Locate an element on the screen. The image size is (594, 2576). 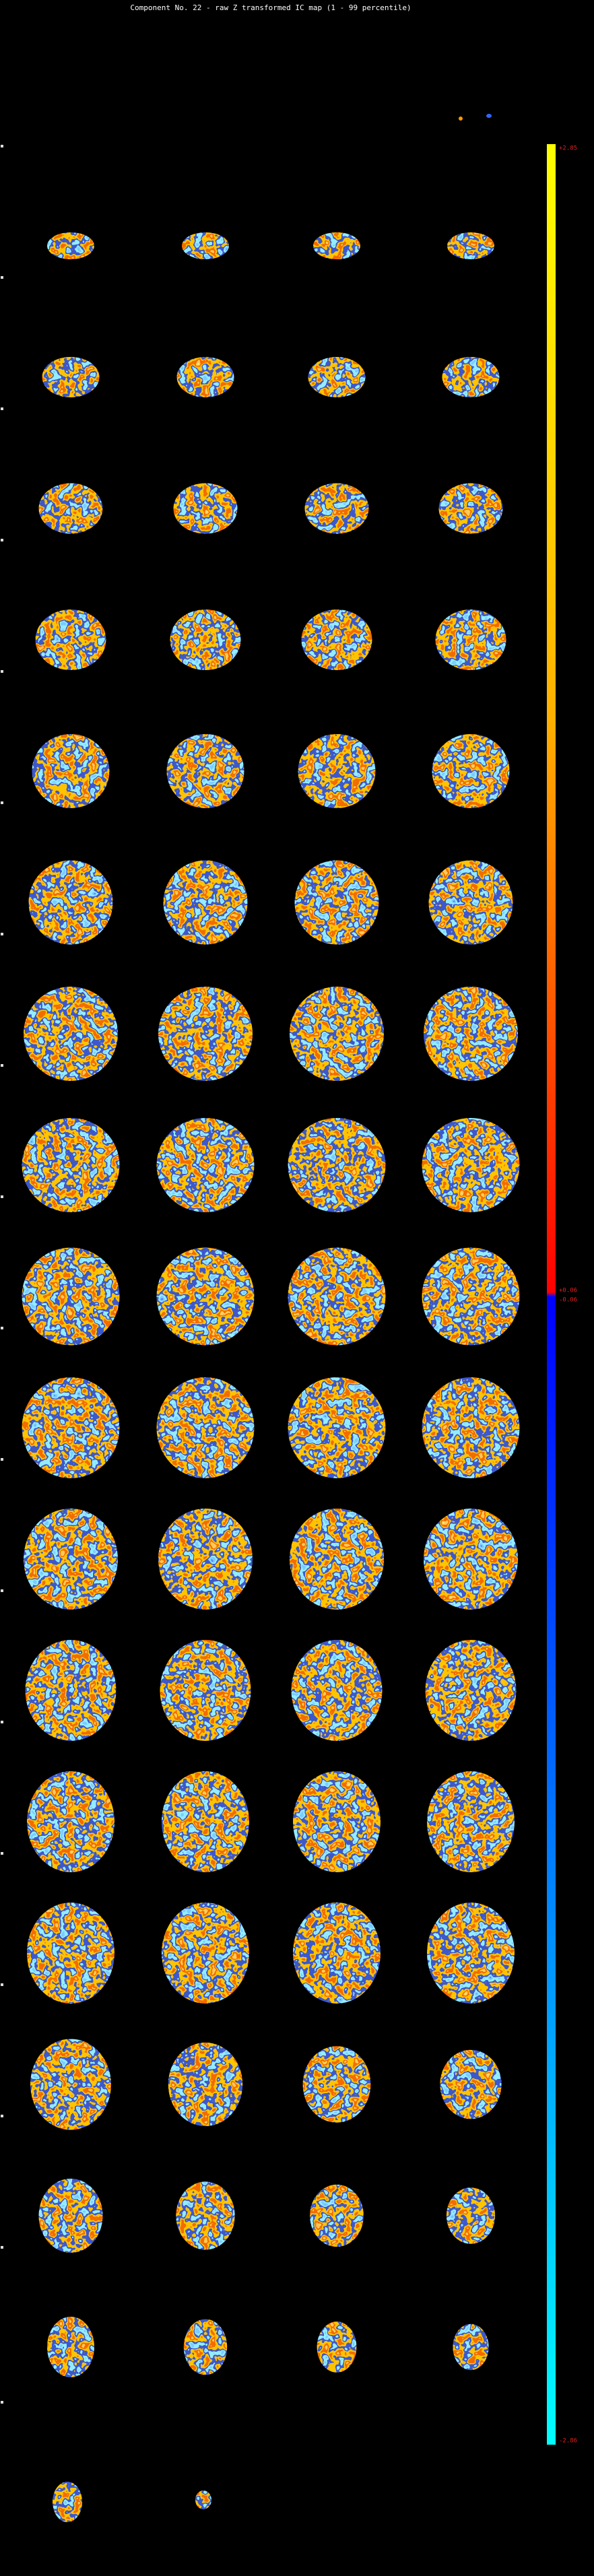
colorbar-top-label: +2.85 is located at coordinates (568, 148).